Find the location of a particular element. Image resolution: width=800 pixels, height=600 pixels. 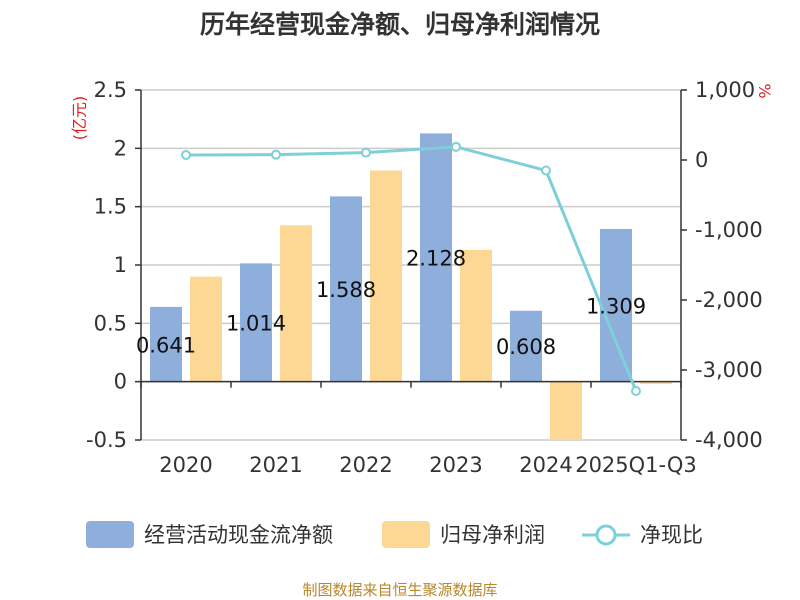

left-tick-label-5: 0 is located at coordinates (120, 382).